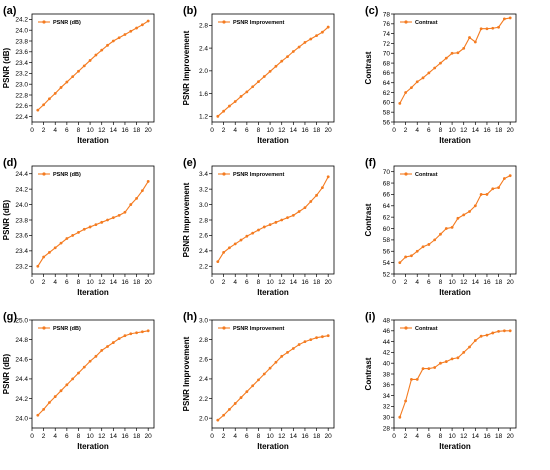  Describe the element at coordinates (21, 340) in the screenshot. I see `y-tick-label: 24.8` at that location.